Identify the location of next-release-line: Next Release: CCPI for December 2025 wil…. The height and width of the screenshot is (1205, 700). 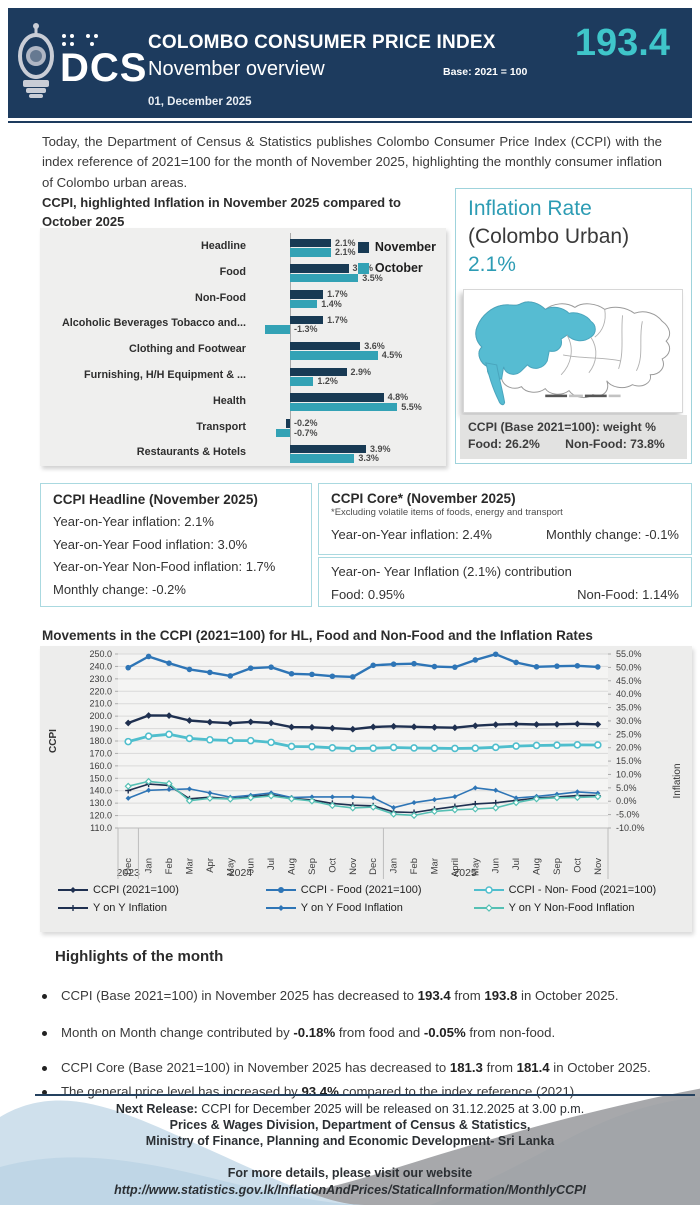
(350, 1109).